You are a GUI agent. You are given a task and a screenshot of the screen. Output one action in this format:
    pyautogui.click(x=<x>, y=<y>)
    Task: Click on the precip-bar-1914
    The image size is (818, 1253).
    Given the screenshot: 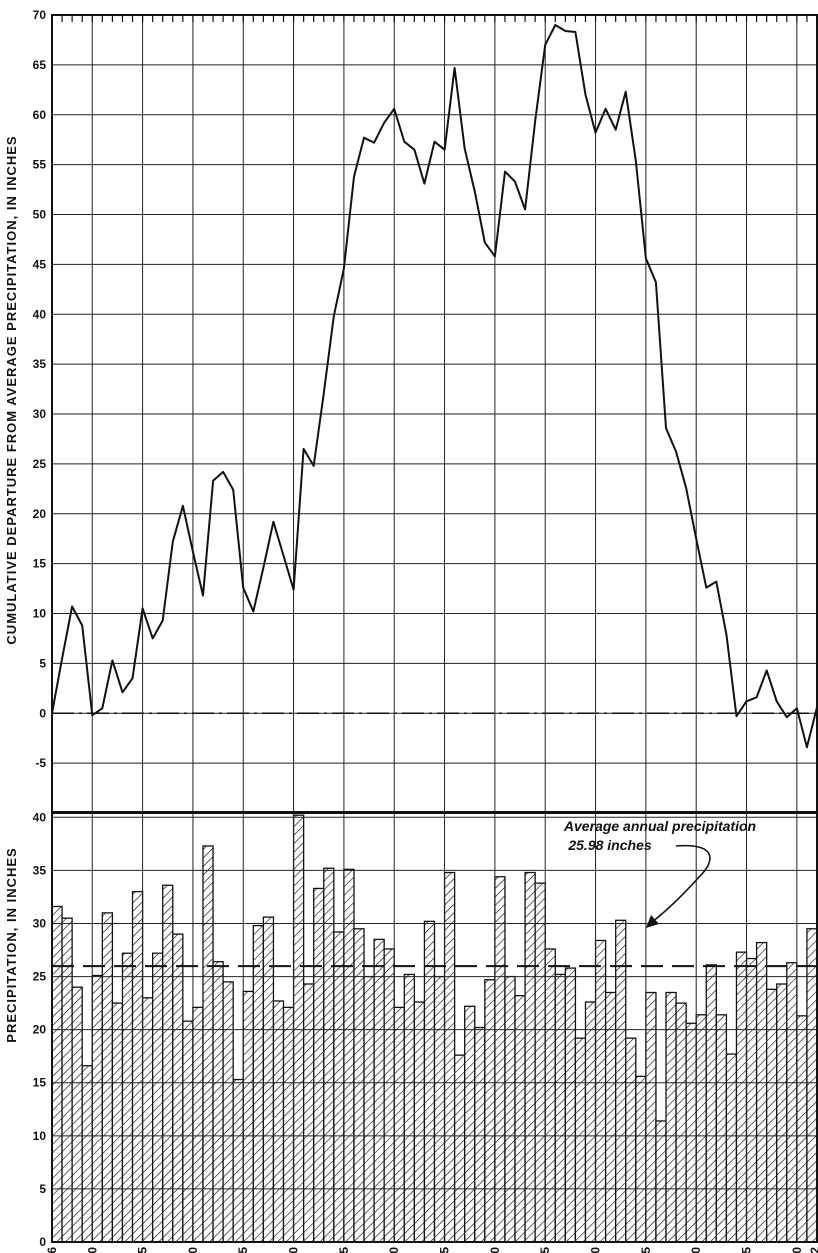 What is the action you would take?
    pyautogui.click(x=439, y=1109)
    